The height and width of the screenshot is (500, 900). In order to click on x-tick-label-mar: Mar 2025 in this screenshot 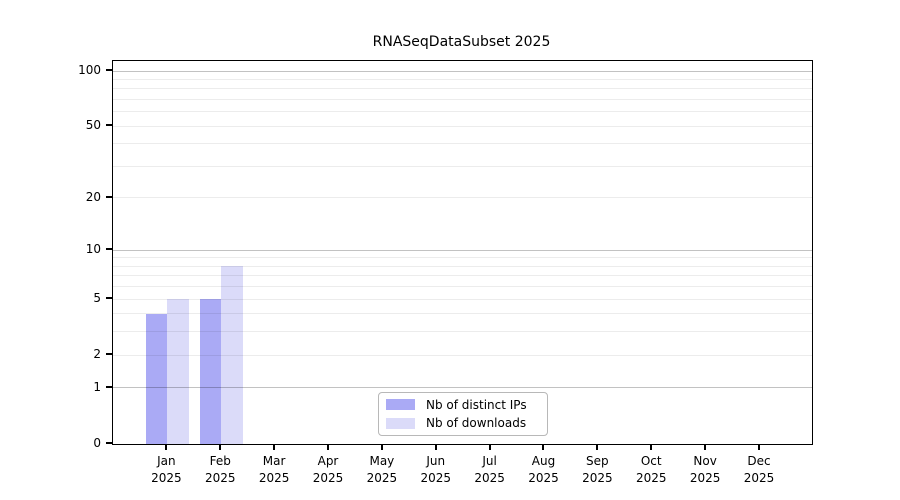, I will do `click(274, 469)`.